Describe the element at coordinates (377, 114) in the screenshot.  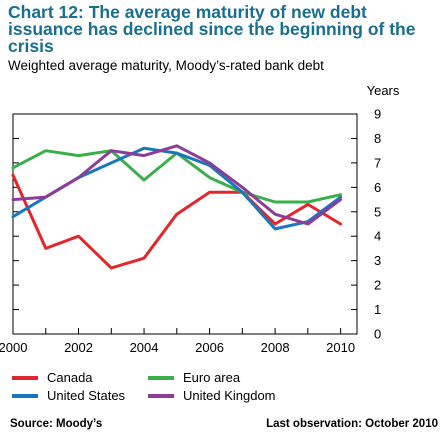
I see `y-tick-label-9: 9` at that location.